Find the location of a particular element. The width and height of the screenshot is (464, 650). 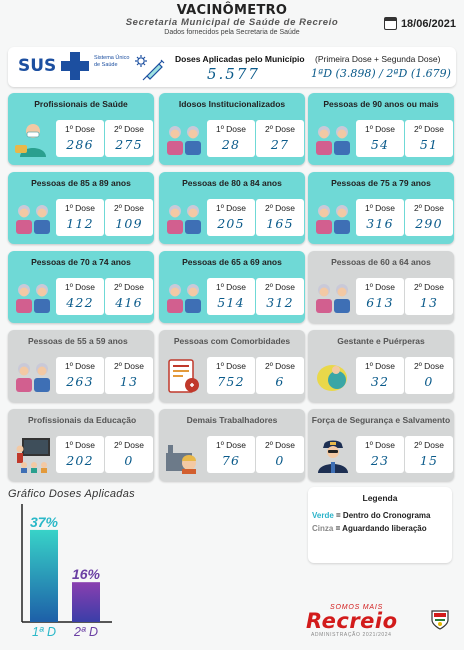

second-dose-value: 416 is located at coordinates (129, 302).